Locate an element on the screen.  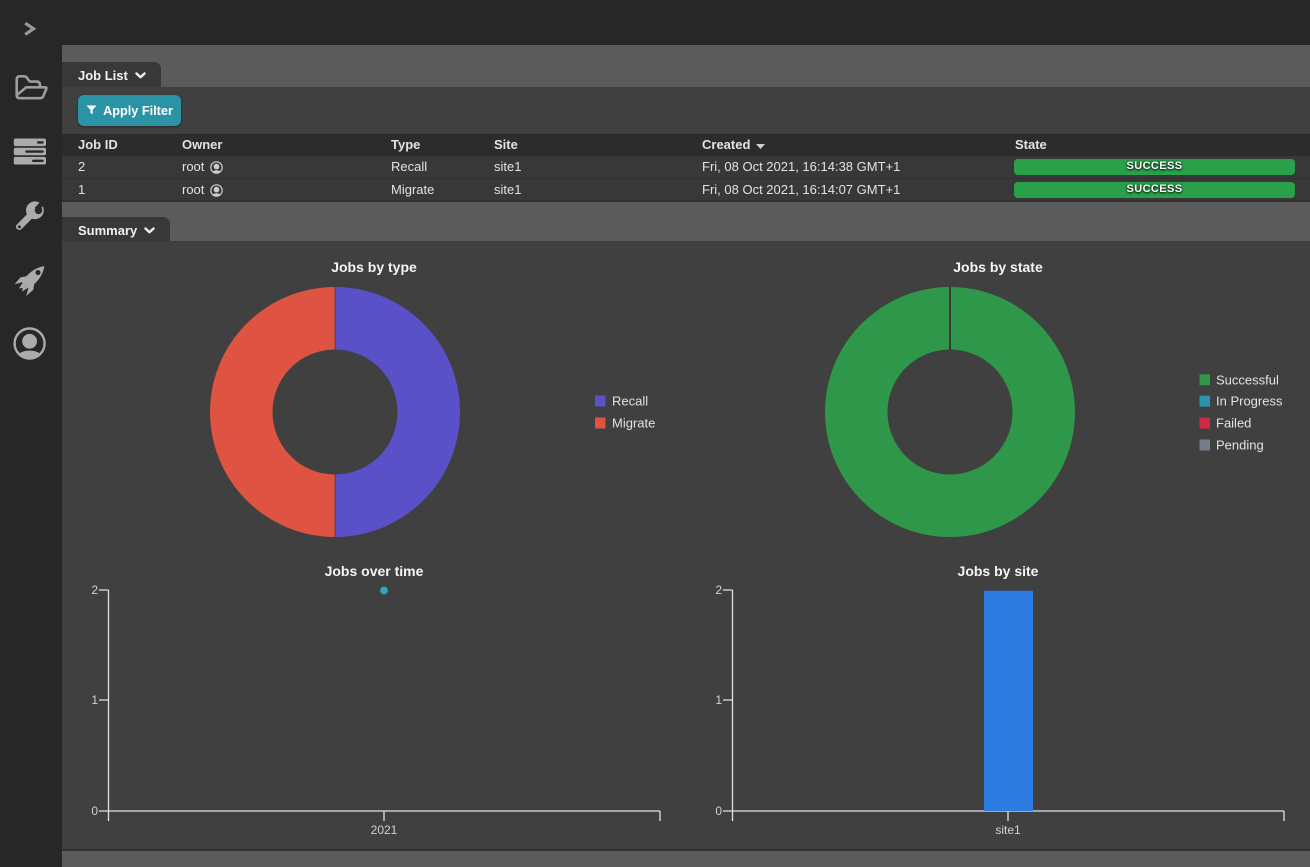
svg-text: Jobs by type is located at coordinates (374, 267).